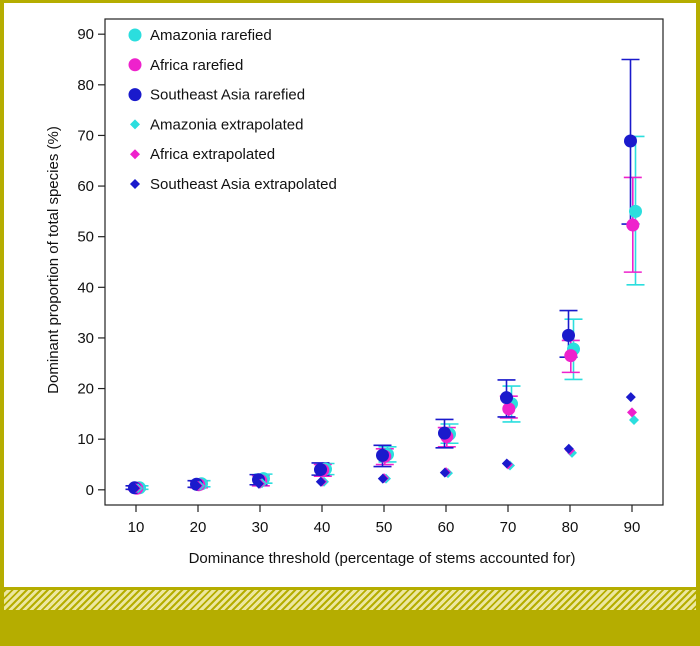 This screenshot has height=646, width=700. What do you see at coordinates (211, 35) in the screenshot?
I see `legend-label: Amazonia rarefied` at bounding box center [211, 35].